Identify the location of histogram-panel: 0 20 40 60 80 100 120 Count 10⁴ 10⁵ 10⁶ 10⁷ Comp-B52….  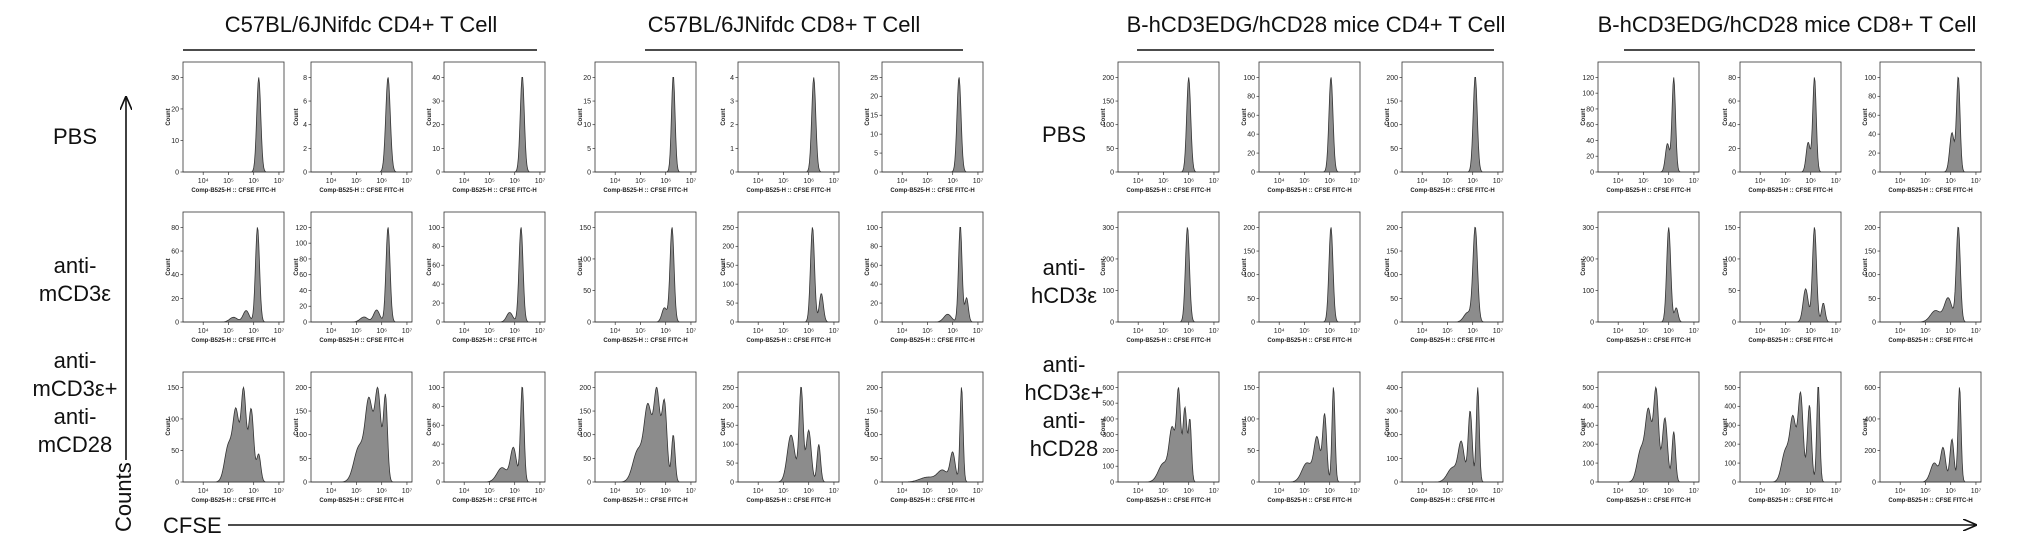
(1640, 127).